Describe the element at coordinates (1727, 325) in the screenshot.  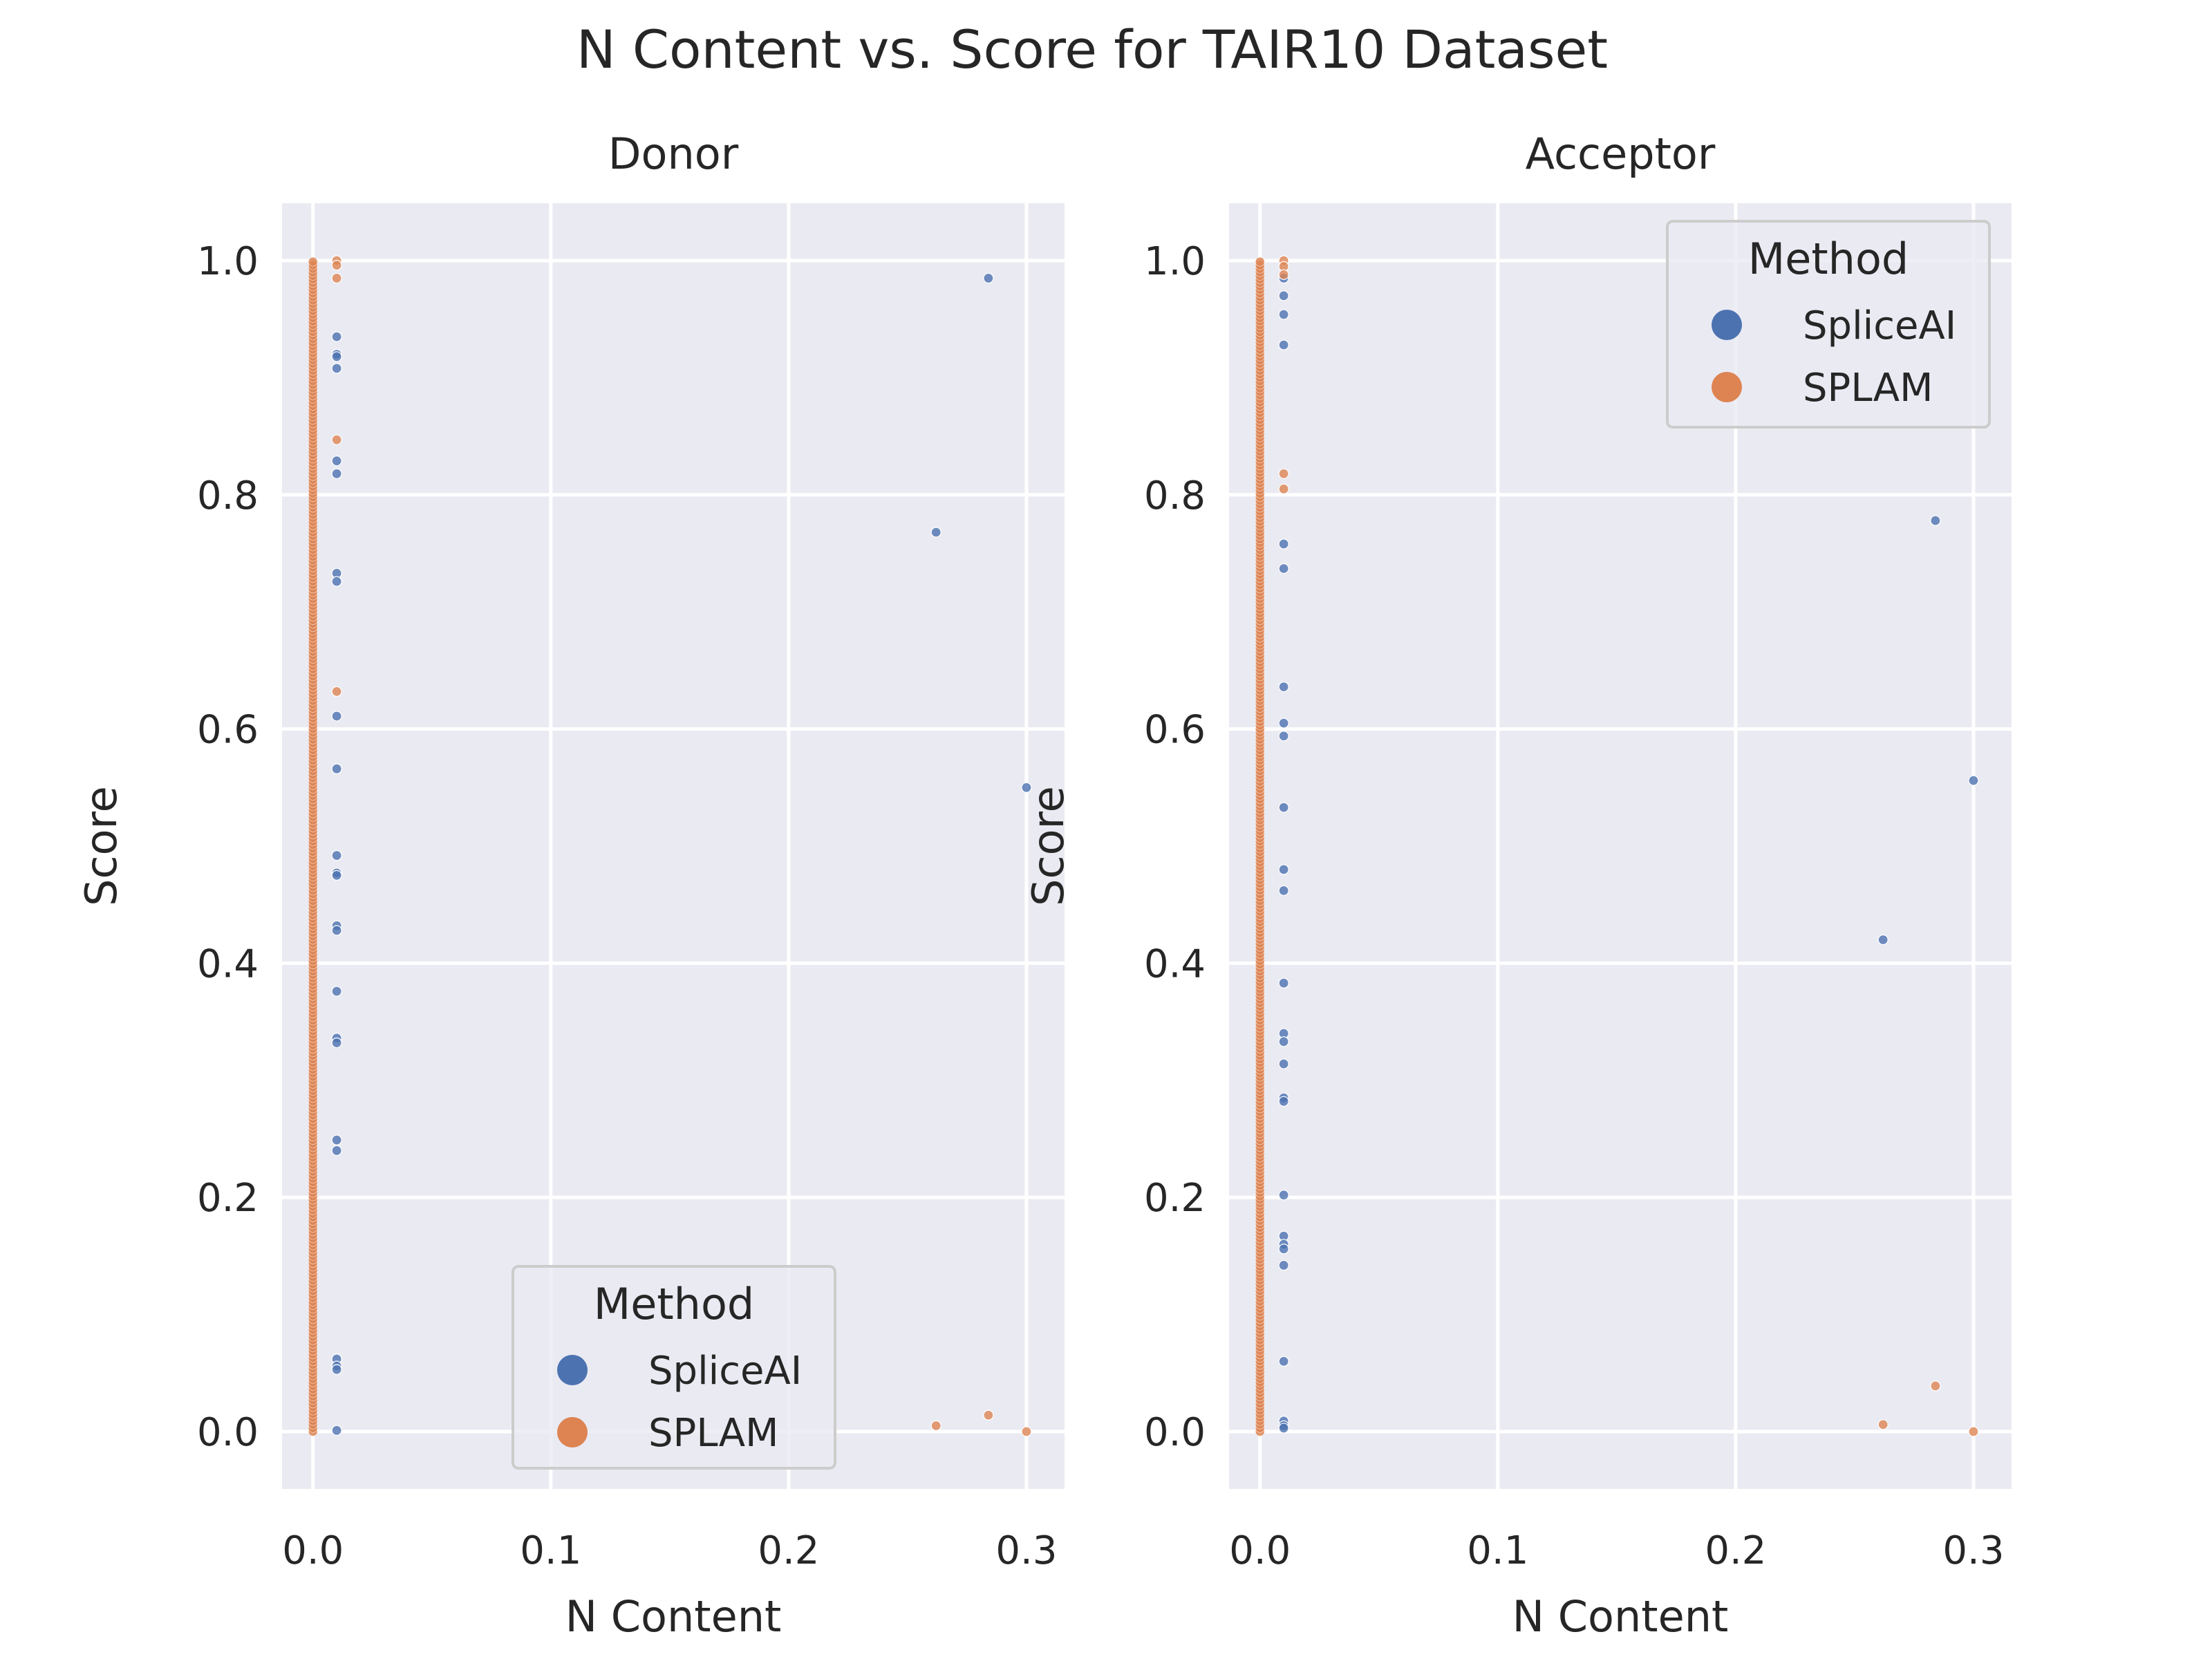
I see `acceptor-legend-marker-spliceai` at that location.